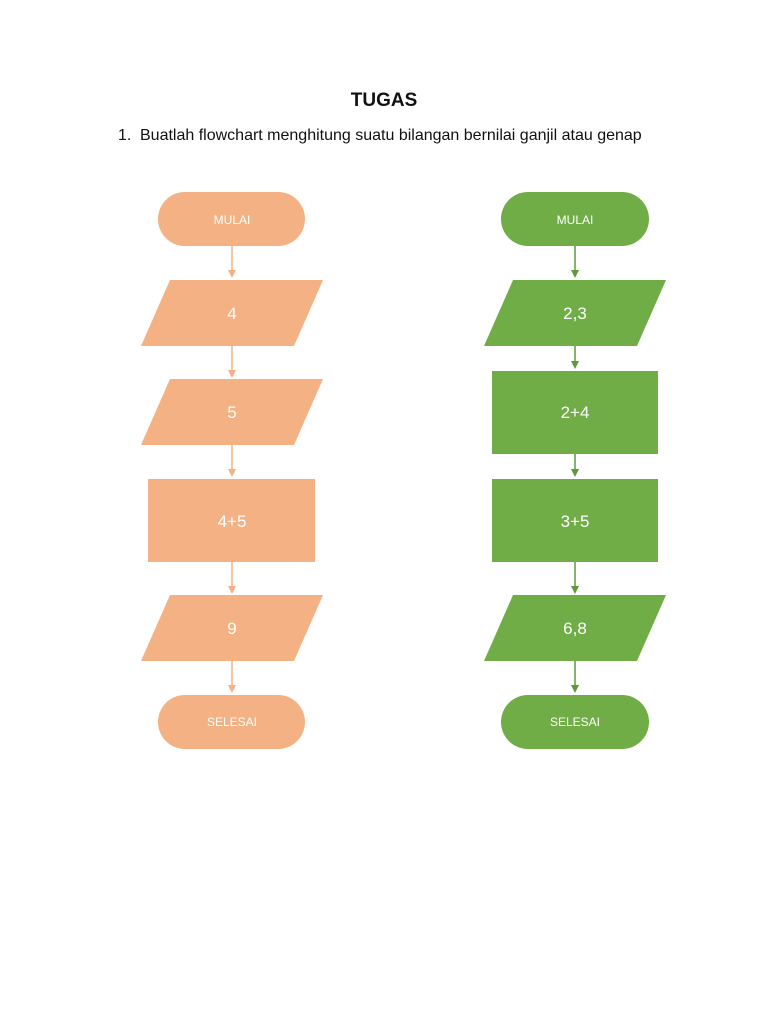  I want to click on process-label: 3+5, so click(575, 521).